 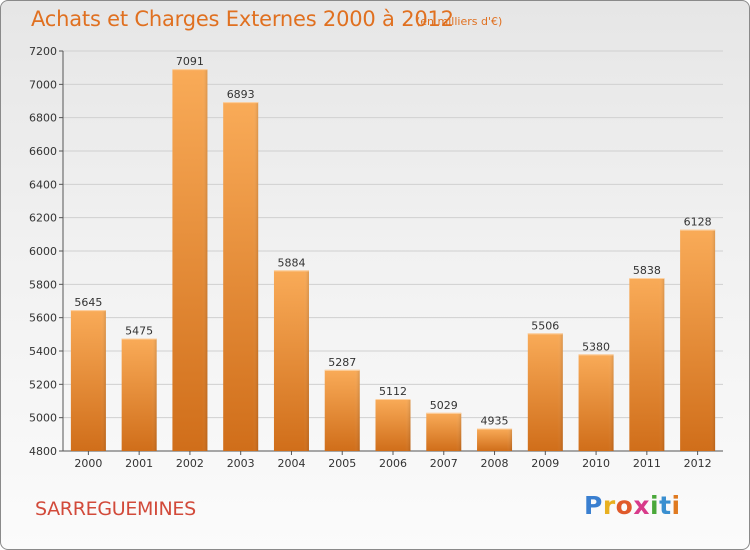 I want to click on y-tick-label: 6400, so click(x=43, y=184).